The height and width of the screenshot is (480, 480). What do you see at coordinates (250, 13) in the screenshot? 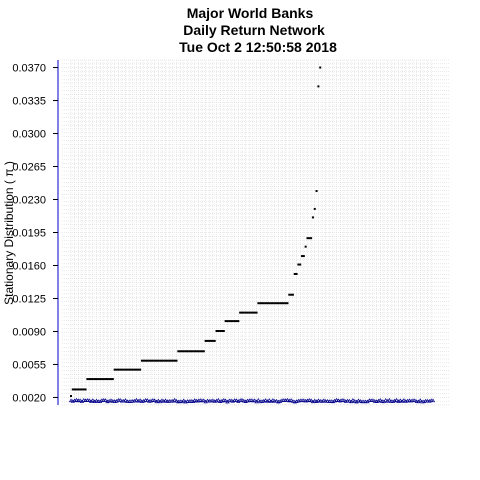
I see `chart-title-line-1: Major World Banks` at bounding box center [250, 13].